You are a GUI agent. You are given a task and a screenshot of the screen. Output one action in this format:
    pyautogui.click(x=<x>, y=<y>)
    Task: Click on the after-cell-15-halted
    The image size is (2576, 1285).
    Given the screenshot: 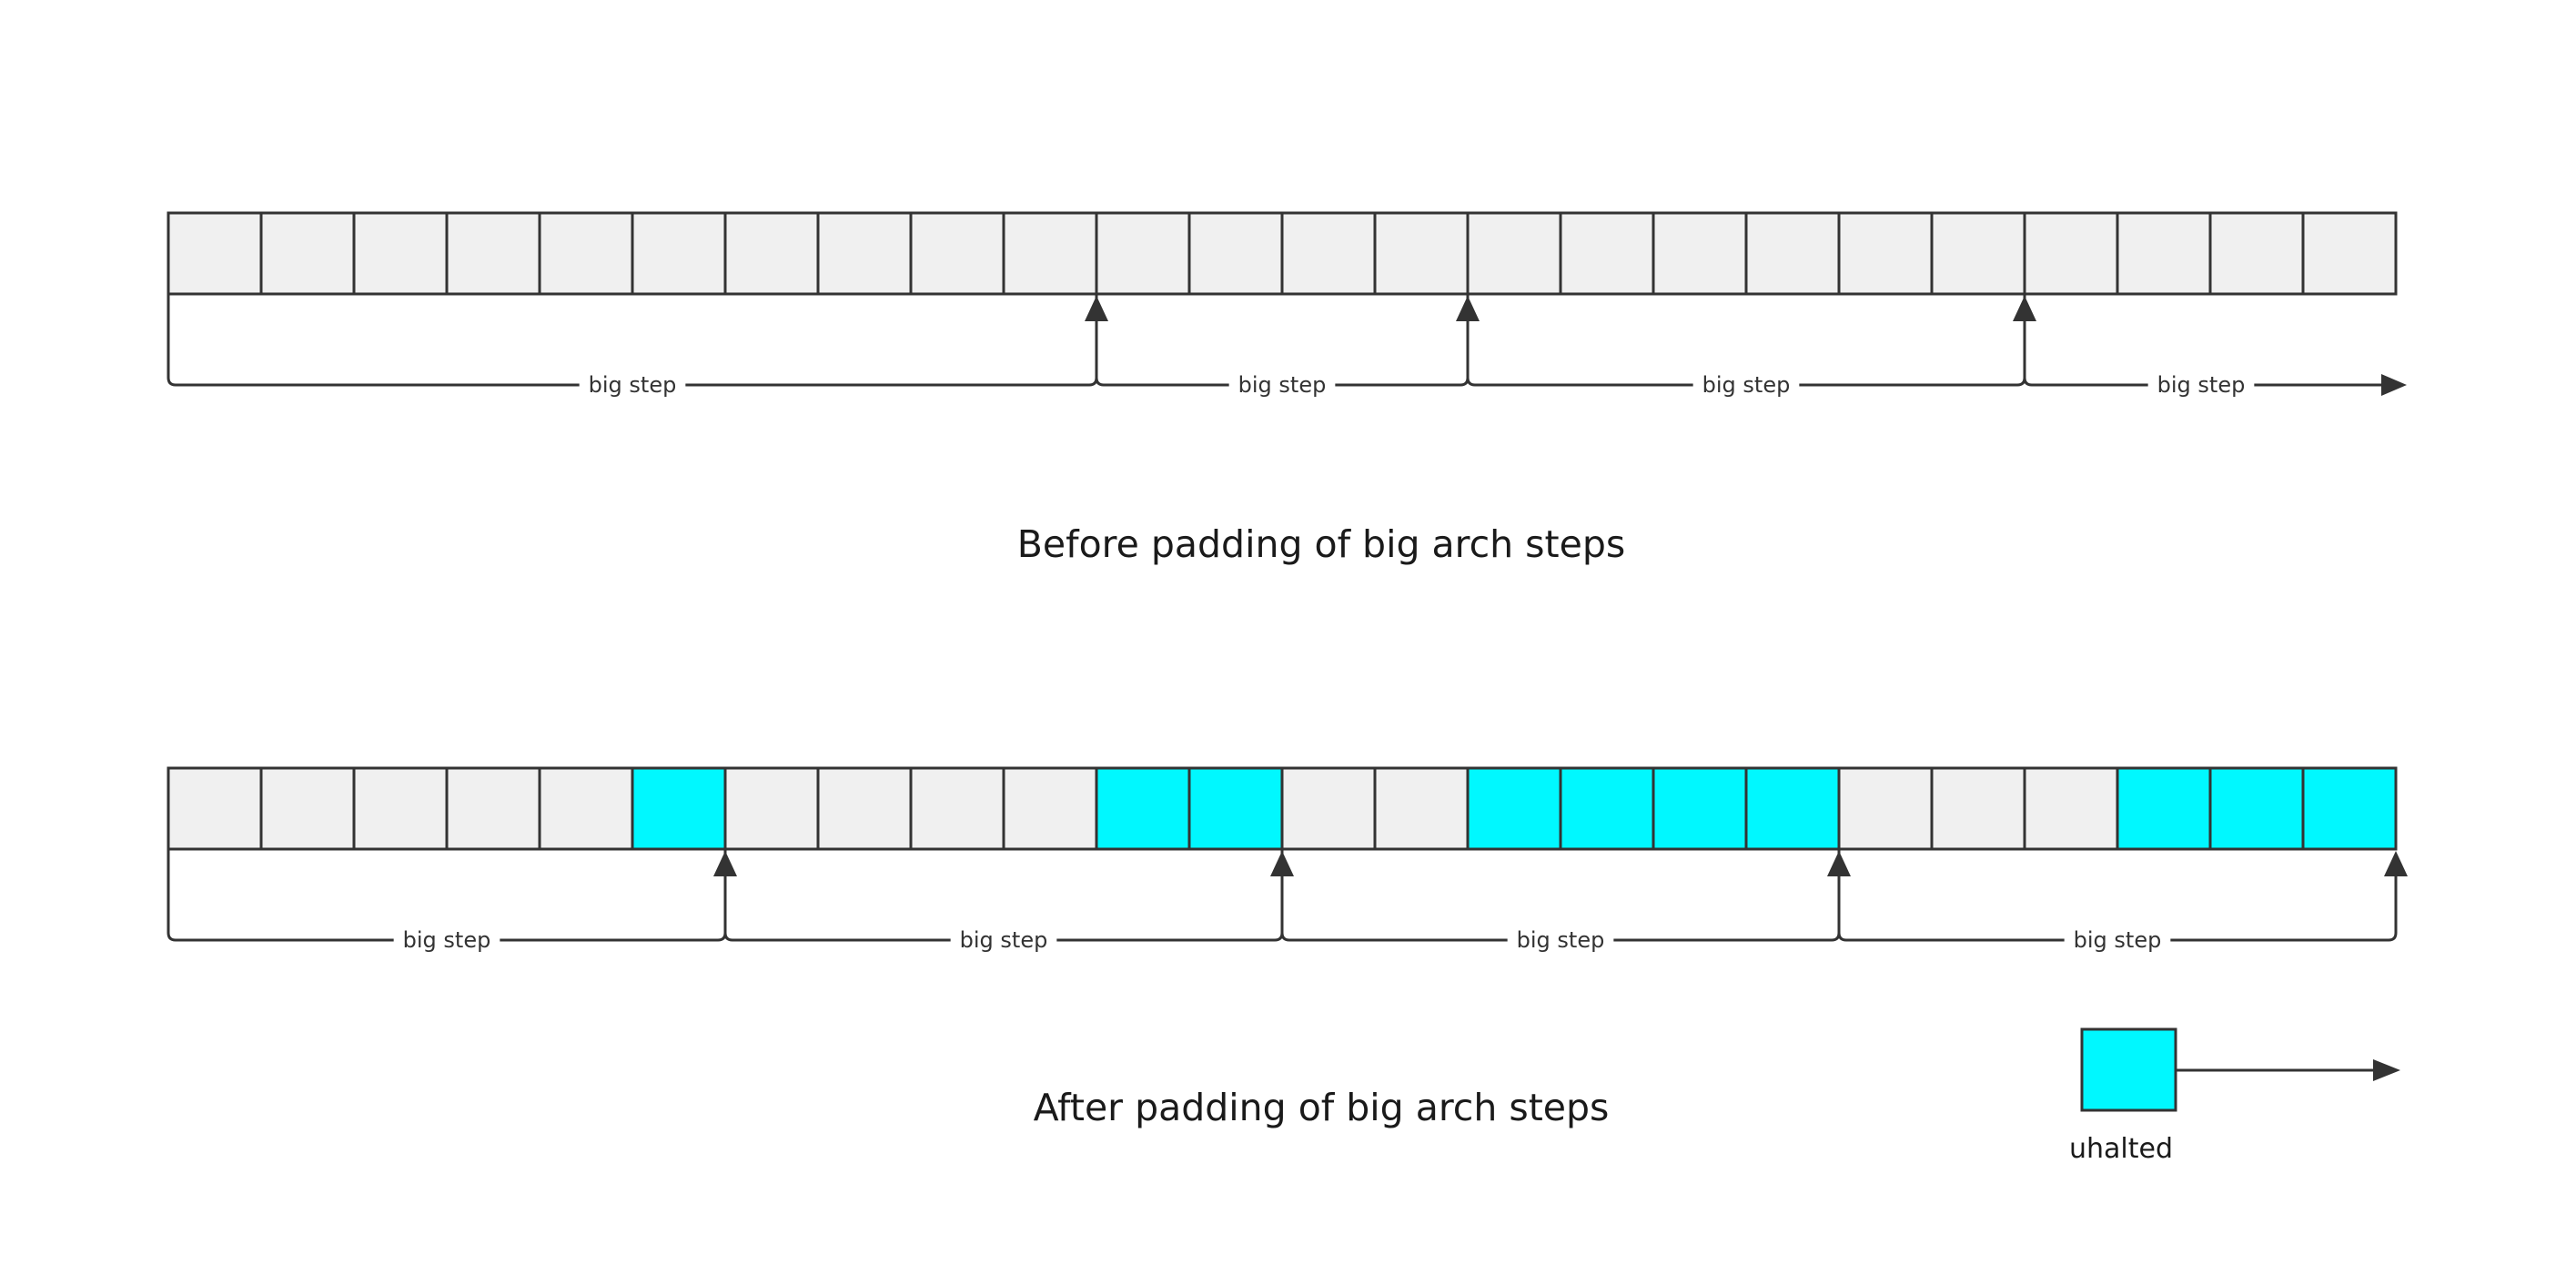 What is the action you would take?
    pyautogui.click(x=1514, y=809)
    